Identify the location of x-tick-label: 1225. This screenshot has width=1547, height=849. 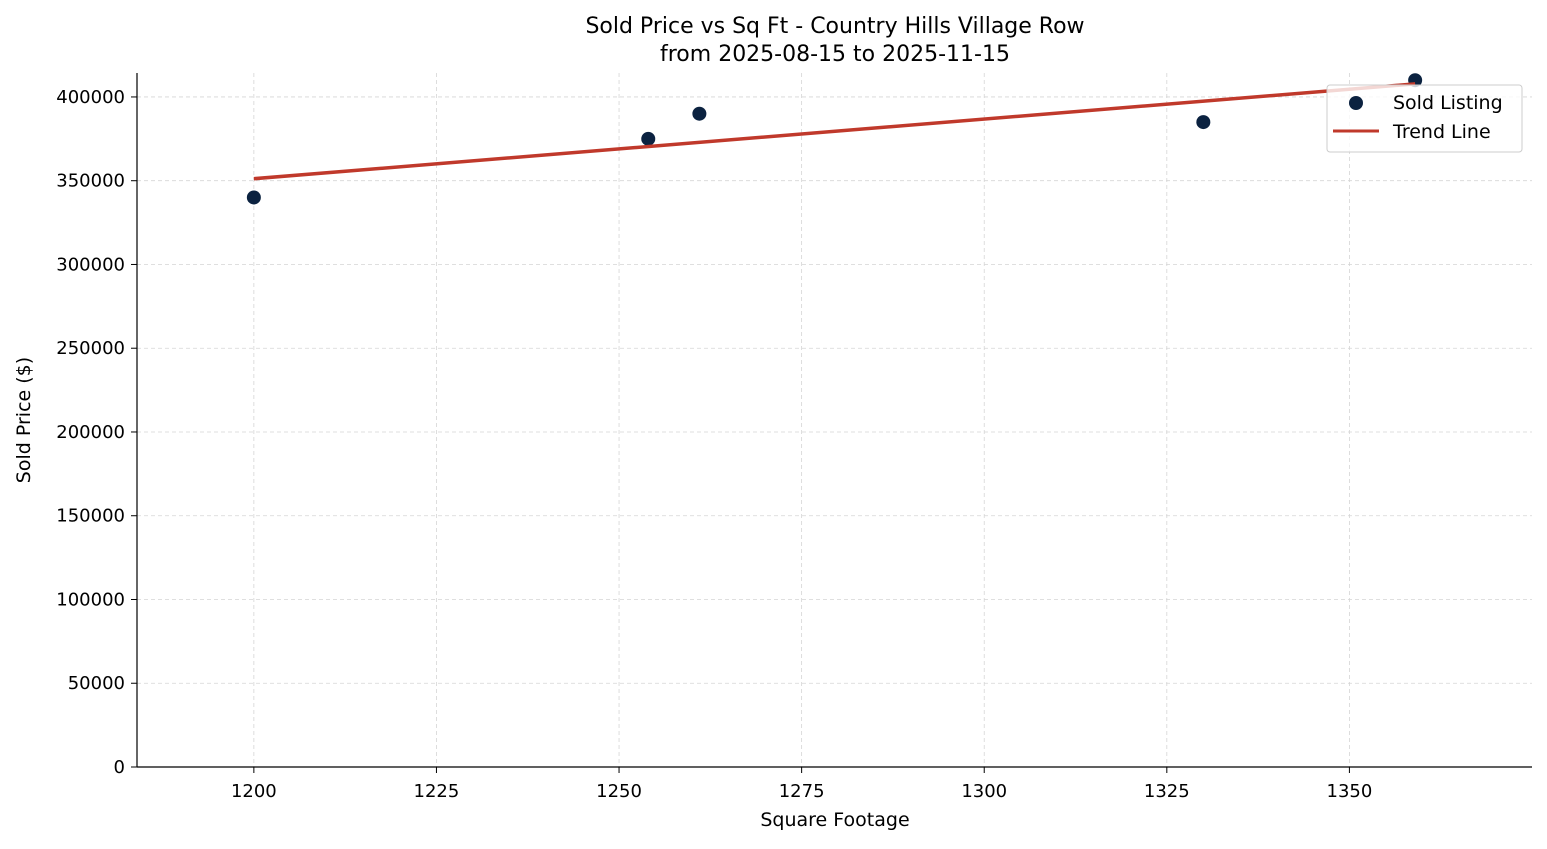
(437, 791).